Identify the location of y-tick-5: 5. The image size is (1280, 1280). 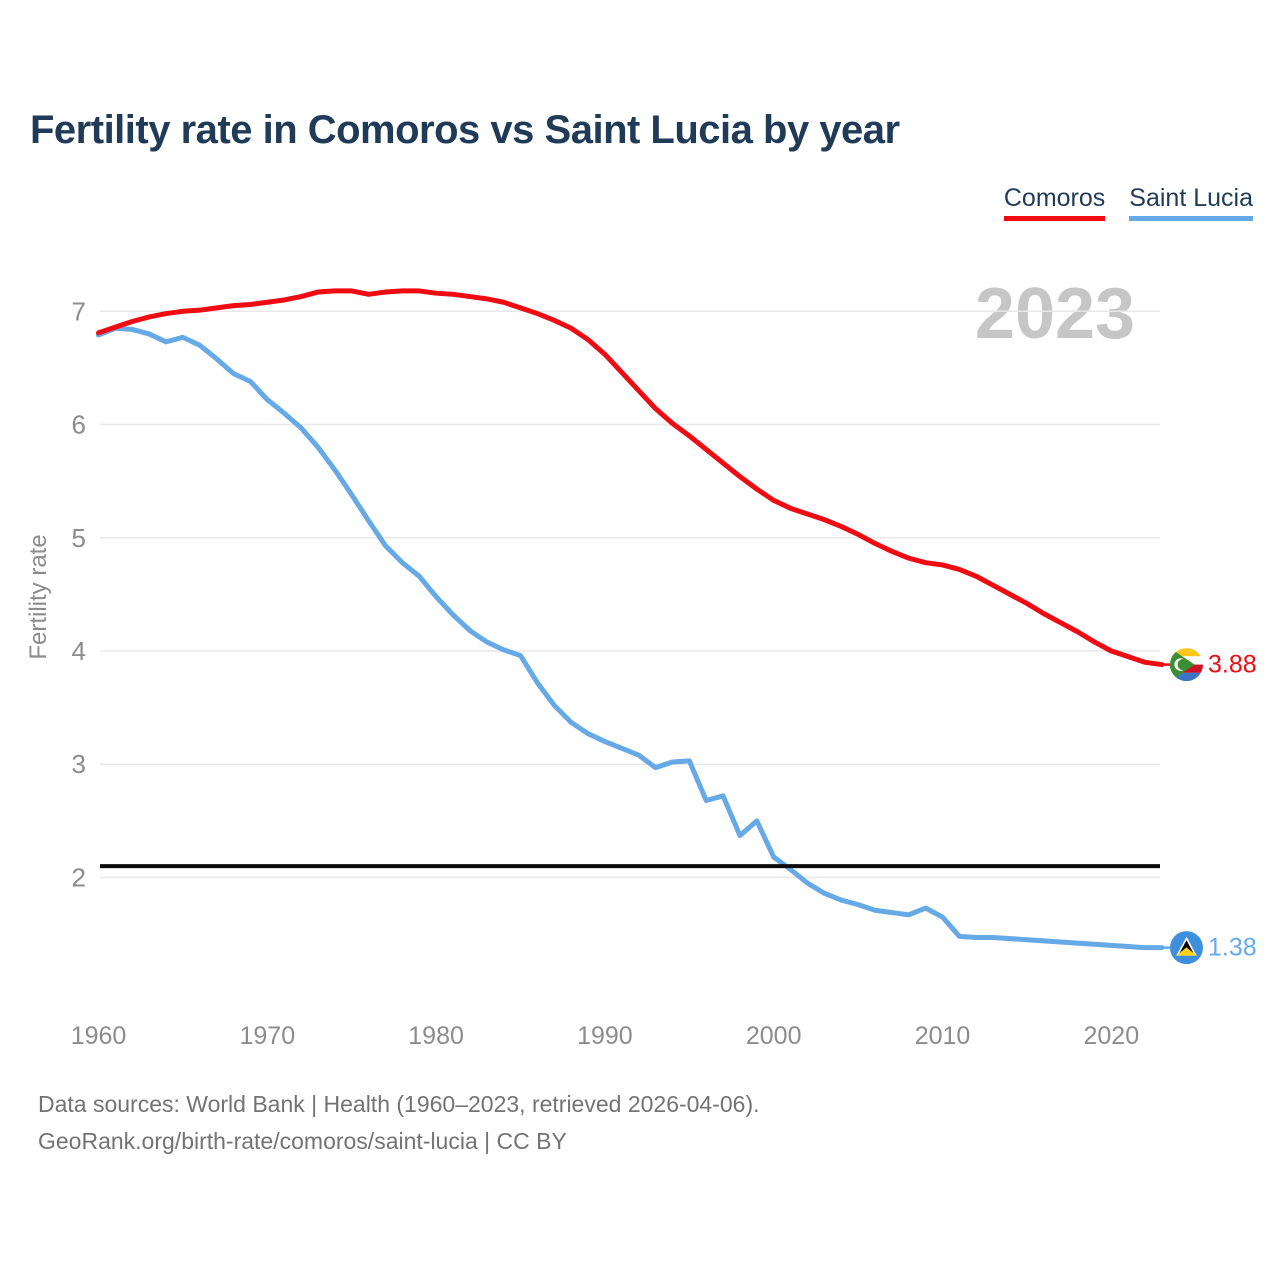
(79, 538).